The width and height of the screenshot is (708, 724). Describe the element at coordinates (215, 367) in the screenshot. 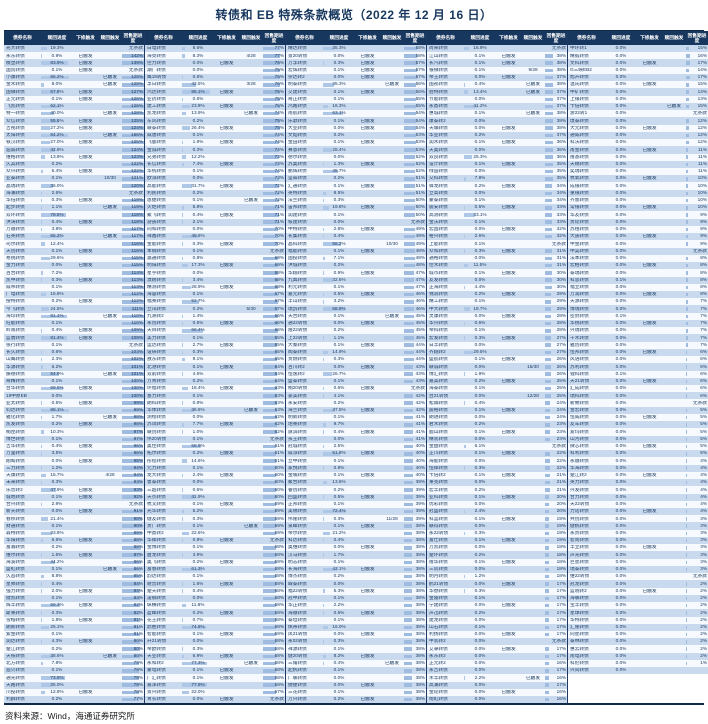

I see `table-row: 北港转债 0.1% 已触发 64%` at that location.